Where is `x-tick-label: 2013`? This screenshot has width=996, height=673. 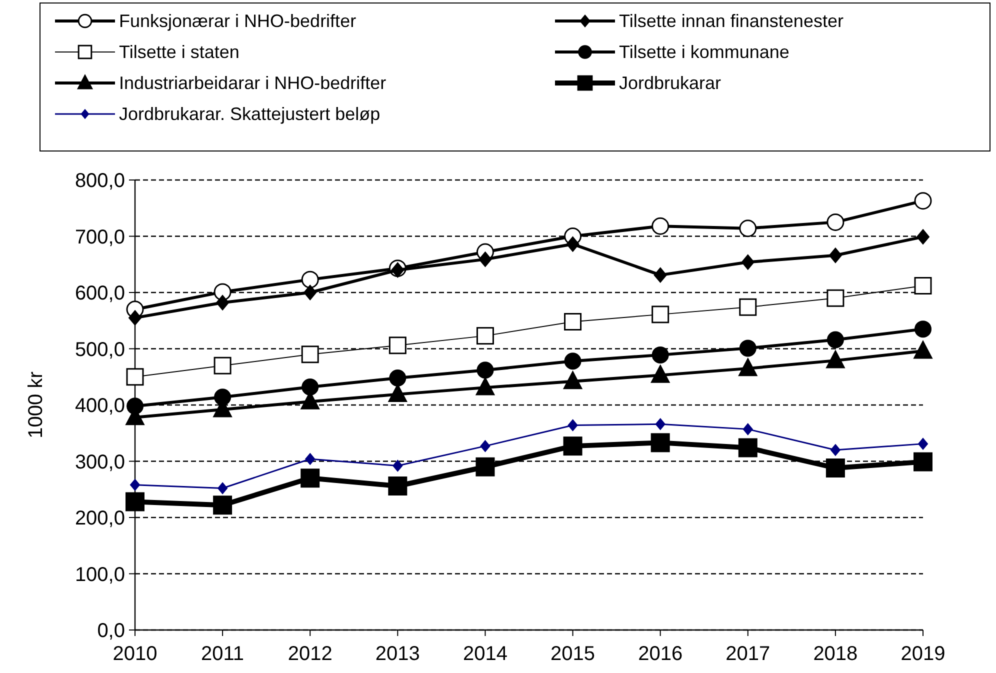 x-tick-label: 2013 is located at coordinates (397, 654).